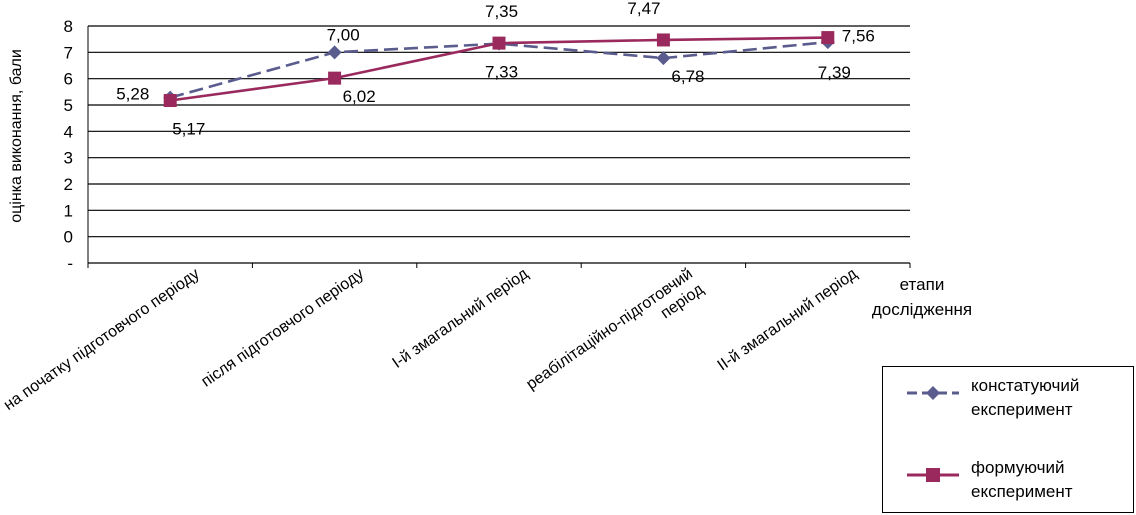 Image resolution: width=1136 pixels, height=515 pixels. What do you see at coordinates (359, 96) in the screenshot?
I see `data-label: 6,02` at bounding box center [359, 96].